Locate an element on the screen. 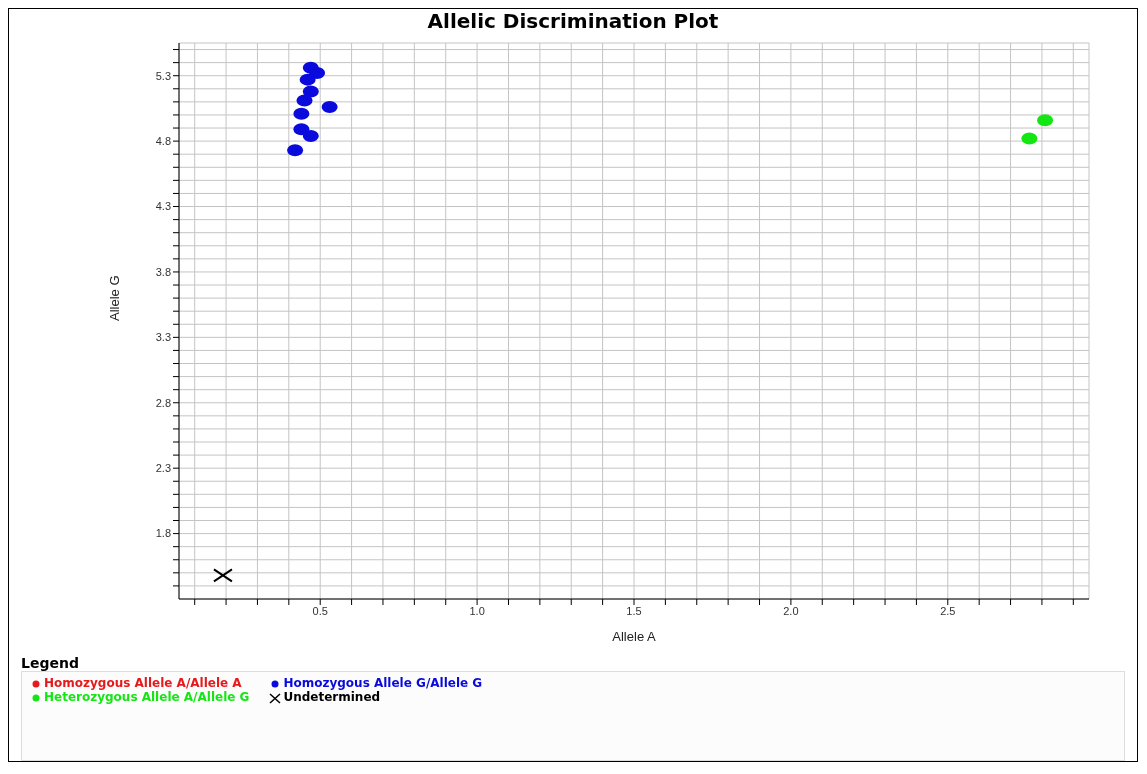 The width and height of the screenshot is (1147, 774). y-tick-label: 2.3 is located at coordinates (163, 468).